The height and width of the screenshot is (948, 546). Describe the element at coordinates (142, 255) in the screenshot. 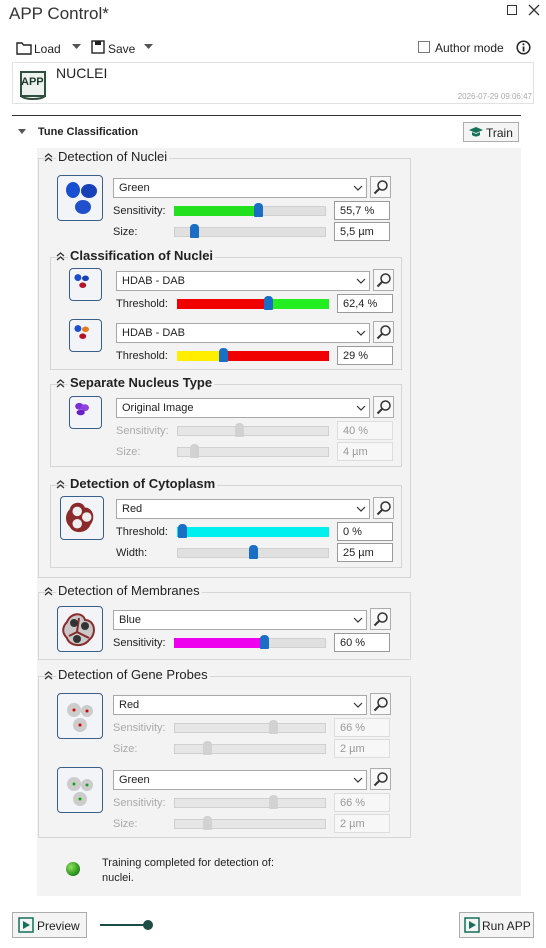

I see `group-title: Classification of Nuclei` at that location.